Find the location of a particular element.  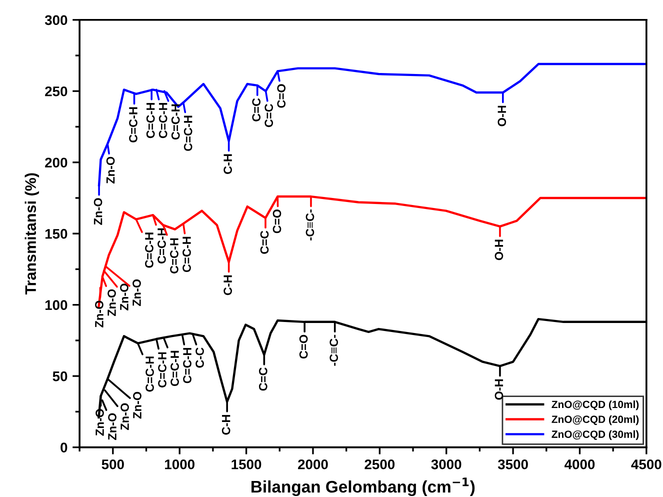

x-tick-label: 2000 is located at coordinates (313, 464).